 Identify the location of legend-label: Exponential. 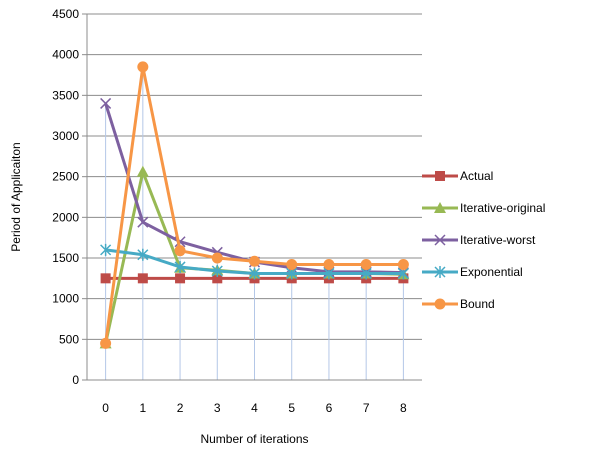
(491, 272).